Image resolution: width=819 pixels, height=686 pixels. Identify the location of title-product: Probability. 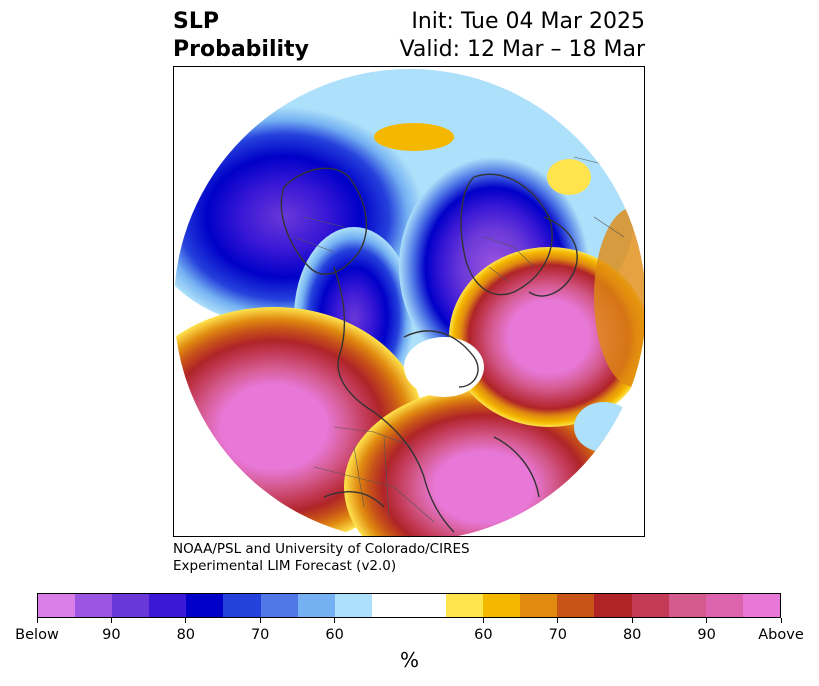
(241, 49).